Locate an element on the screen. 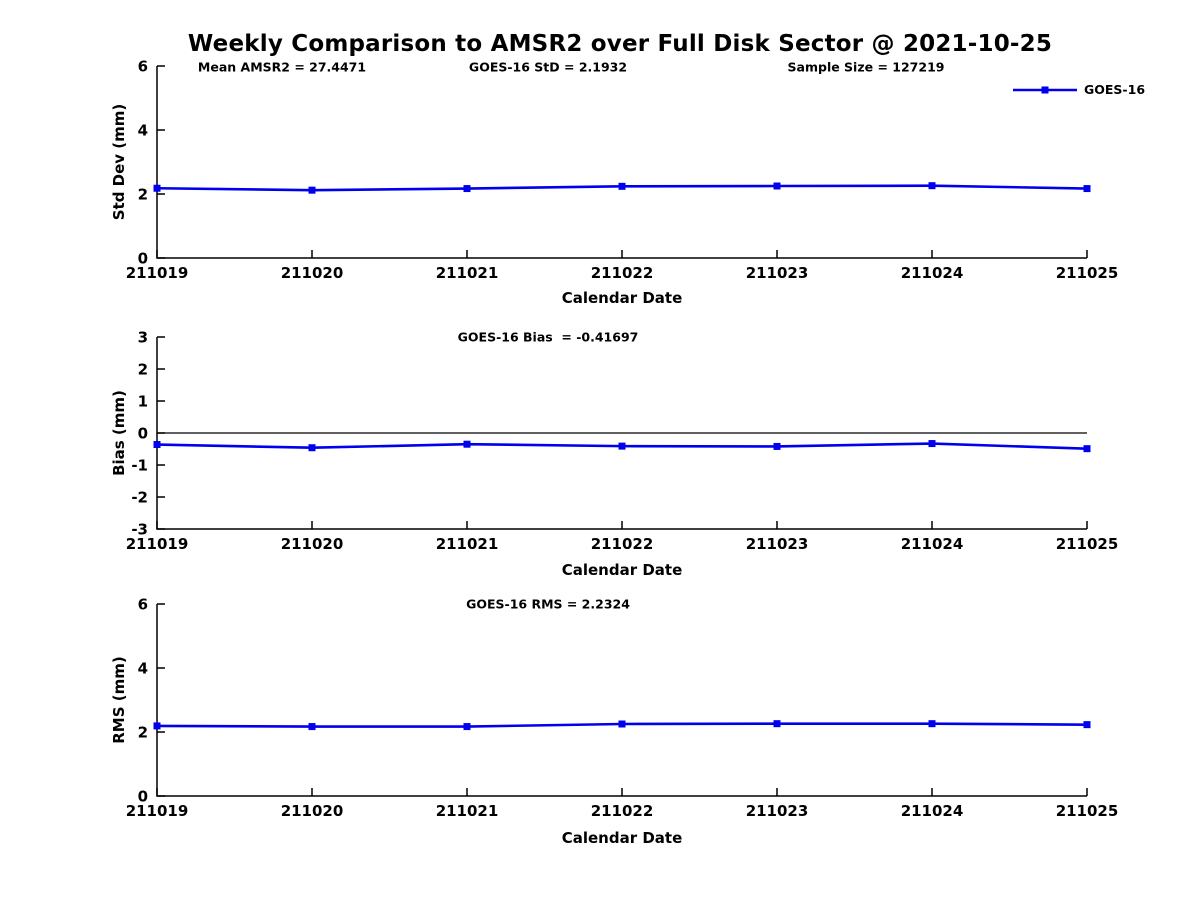  xlabel-bias: Calendar Date is located at coordinates (622, 570).